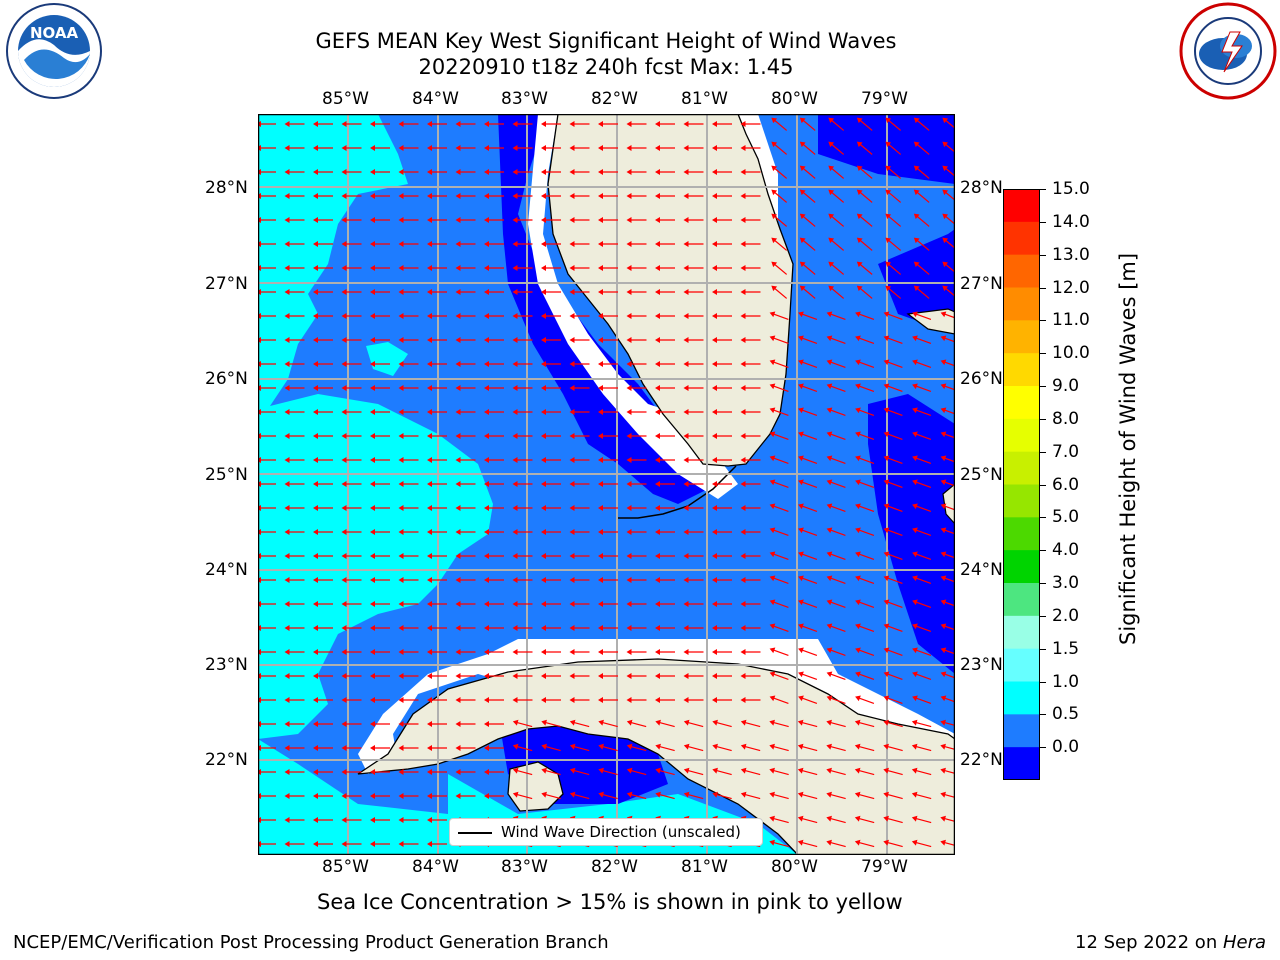 The width and height of the screenshot is (1280, 960). I want to click on noaa-logo: NOAA, so click(54, 51).